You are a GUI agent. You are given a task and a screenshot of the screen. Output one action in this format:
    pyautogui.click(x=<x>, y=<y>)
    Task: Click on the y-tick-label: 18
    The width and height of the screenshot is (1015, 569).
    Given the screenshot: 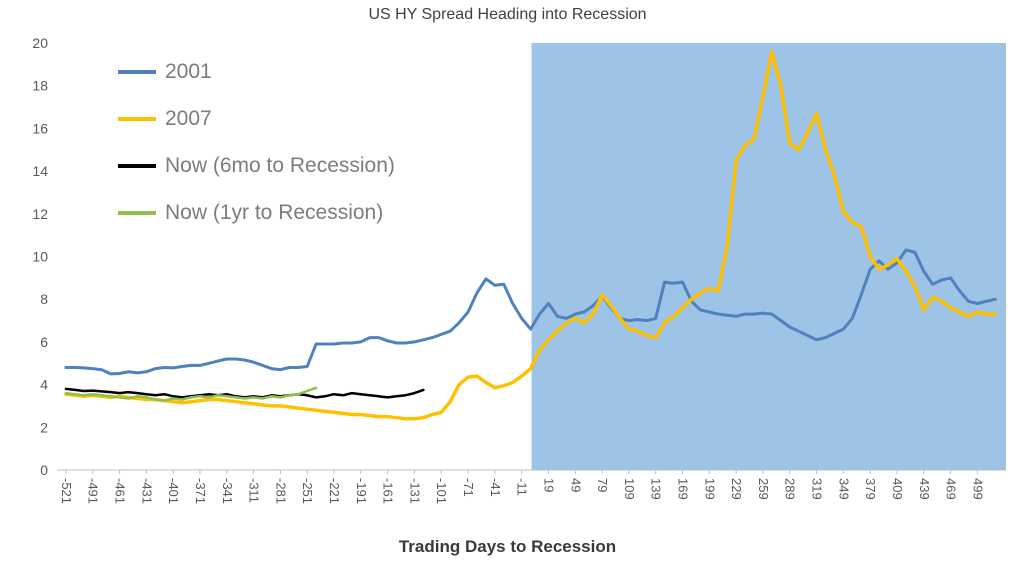 What is the action you would take?
    pyautogui.click(x=40, y=86)
    